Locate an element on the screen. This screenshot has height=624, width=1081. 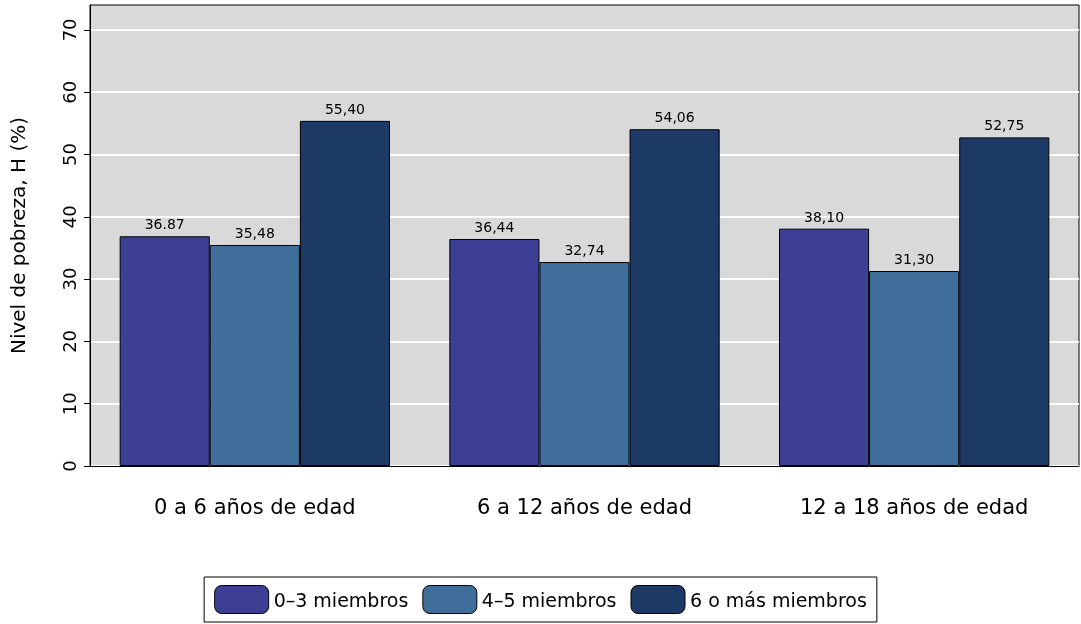
x-tick-label: 6 a 12 años de edad is located at coordinates (584, 506).